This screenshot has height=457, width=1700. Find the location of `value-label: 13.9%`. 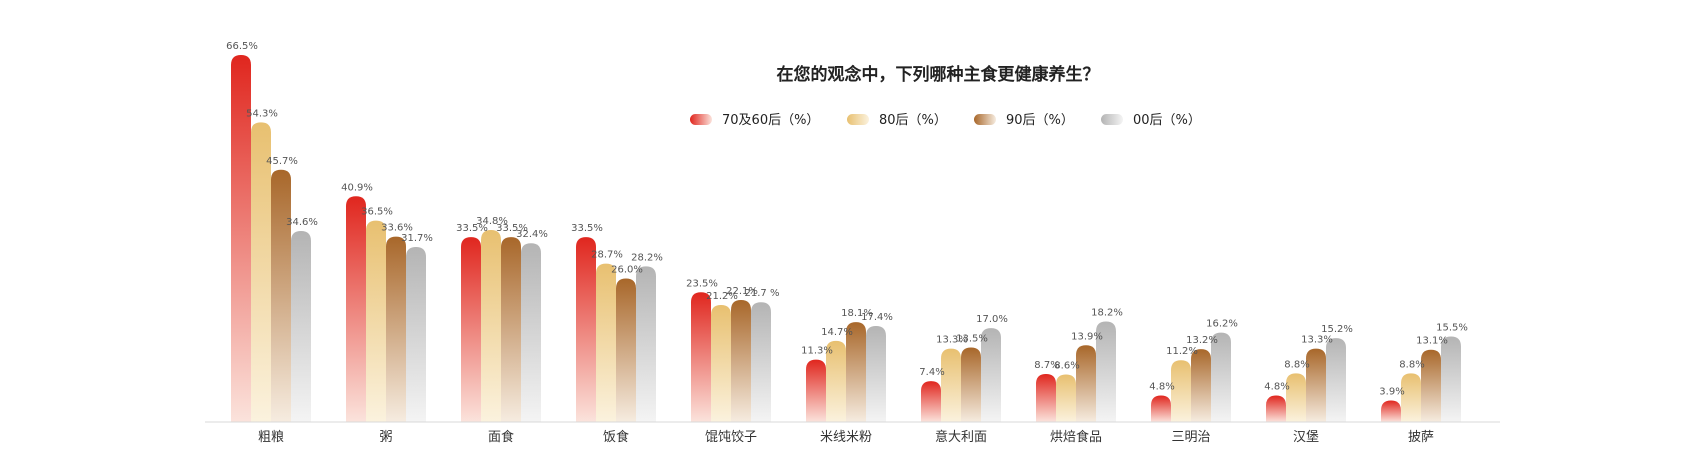

value-label: 13.9% is located at coordinates (1087, 336).